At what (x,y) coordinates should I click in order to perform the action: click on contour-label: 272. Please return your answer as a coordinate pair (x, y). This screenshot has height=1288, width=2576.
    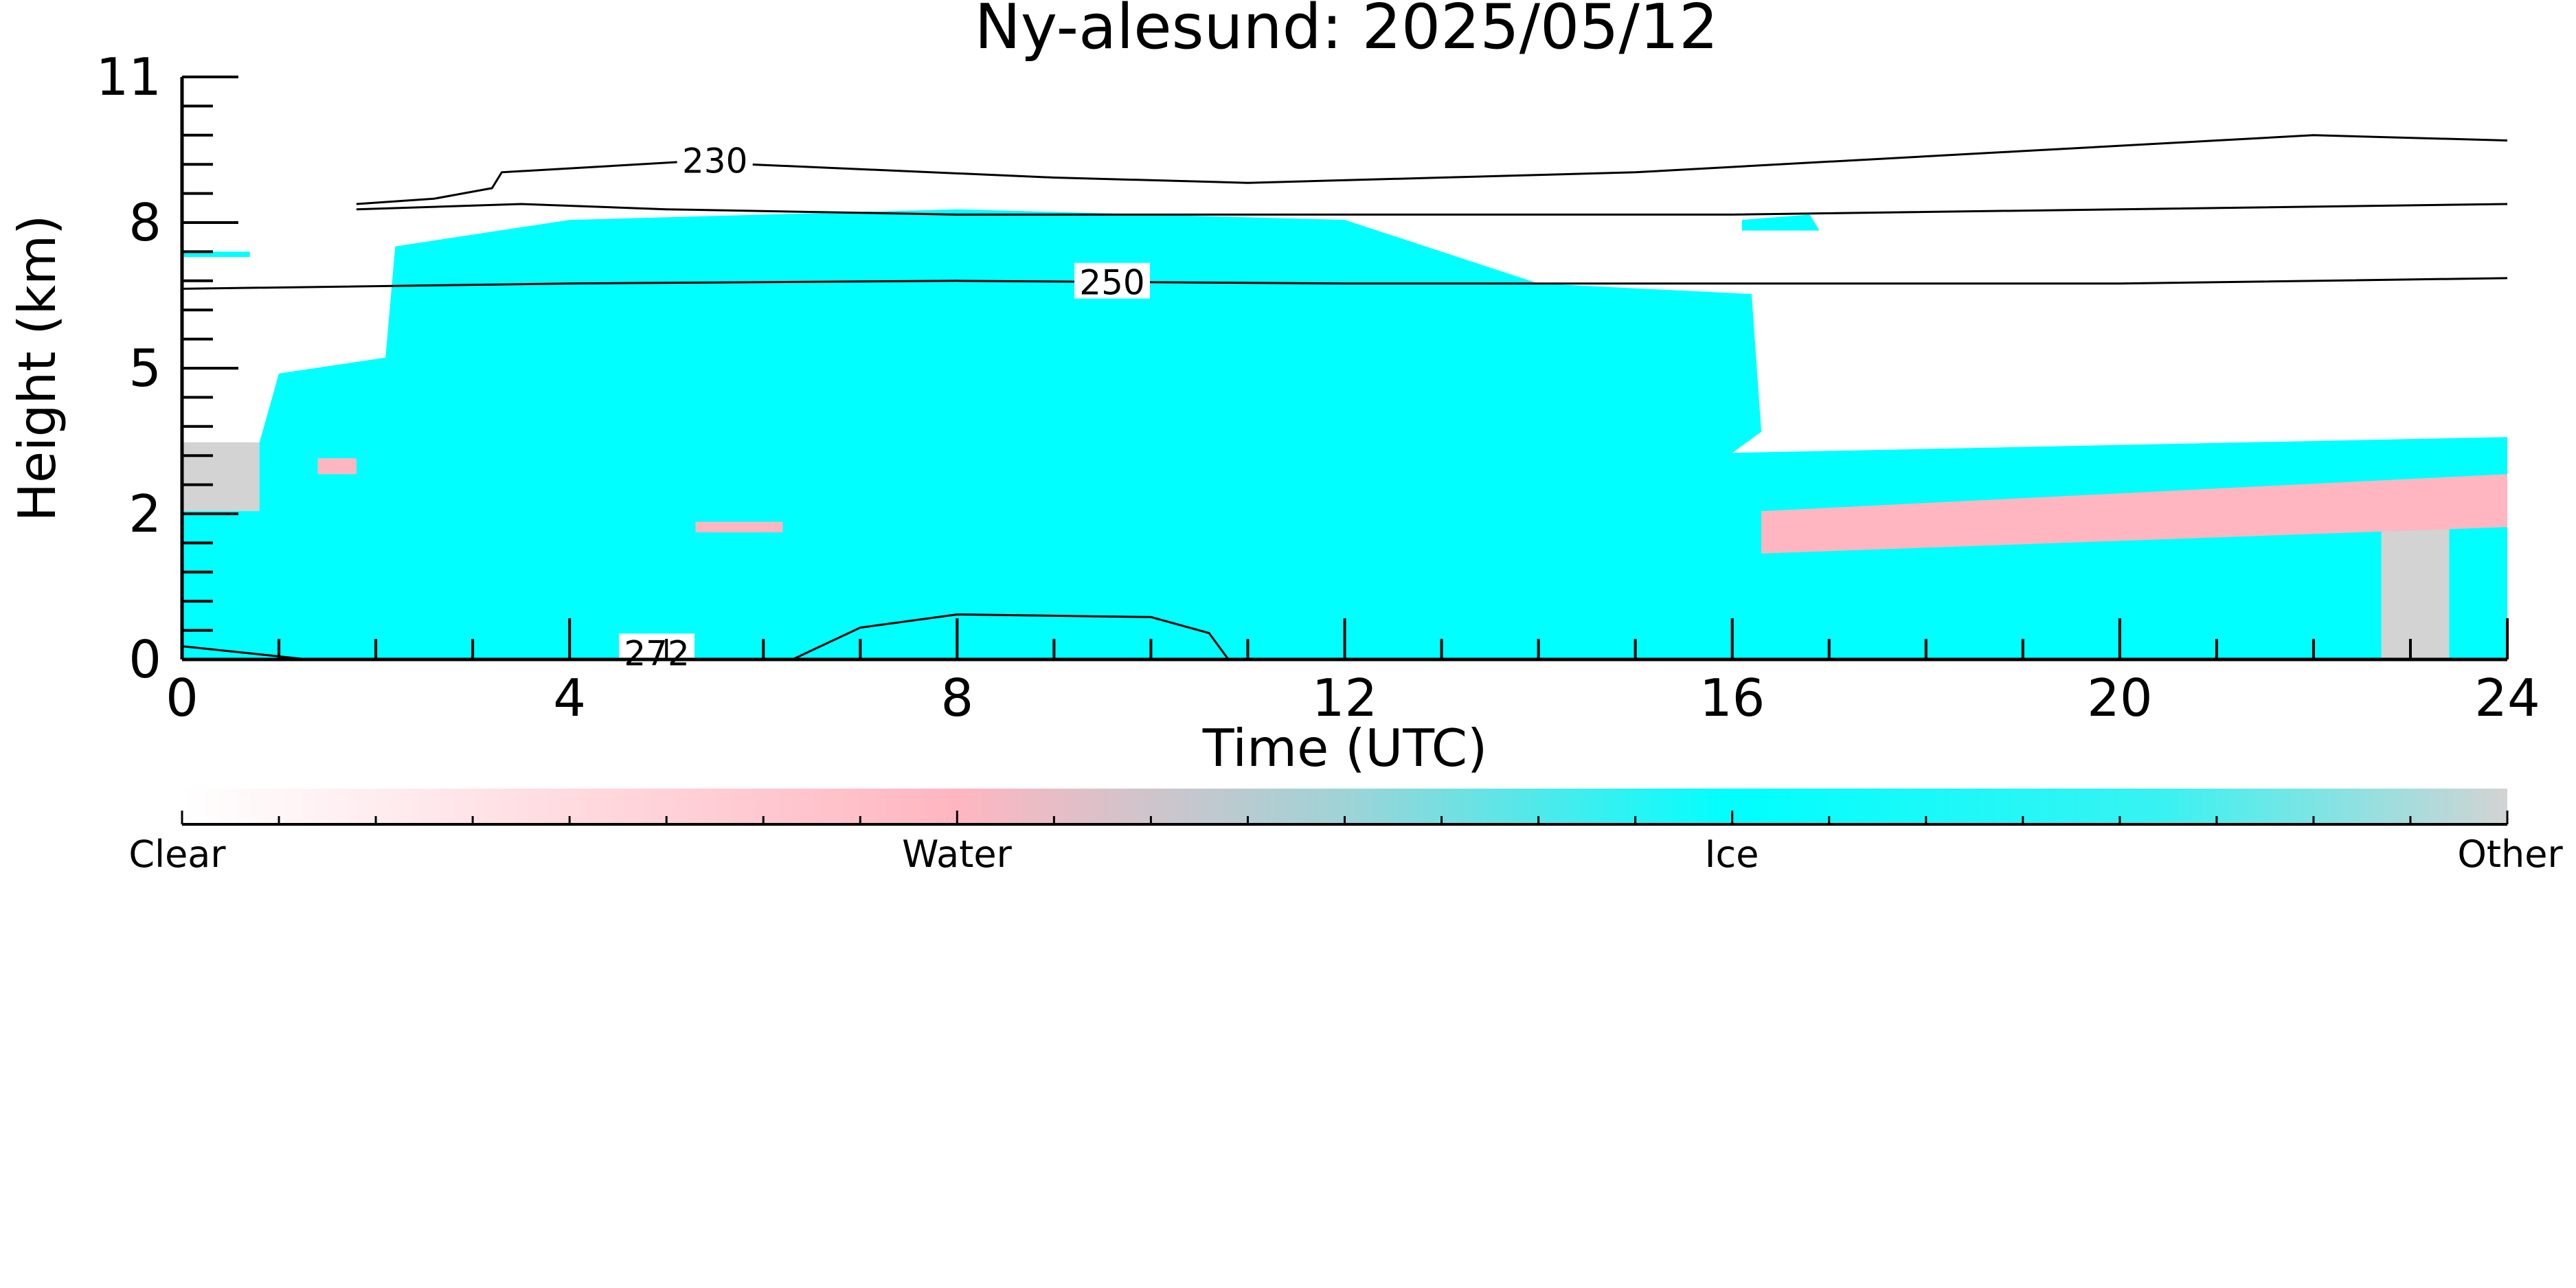
    Looking at the image, I should click on (656, 653).